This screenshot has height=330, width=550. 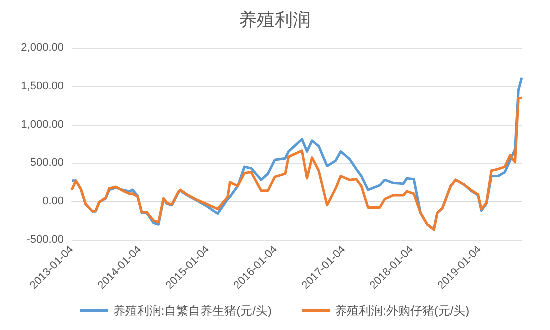 I want to click on y-tick-label: 1,500.00, so click(x=42, y=86).